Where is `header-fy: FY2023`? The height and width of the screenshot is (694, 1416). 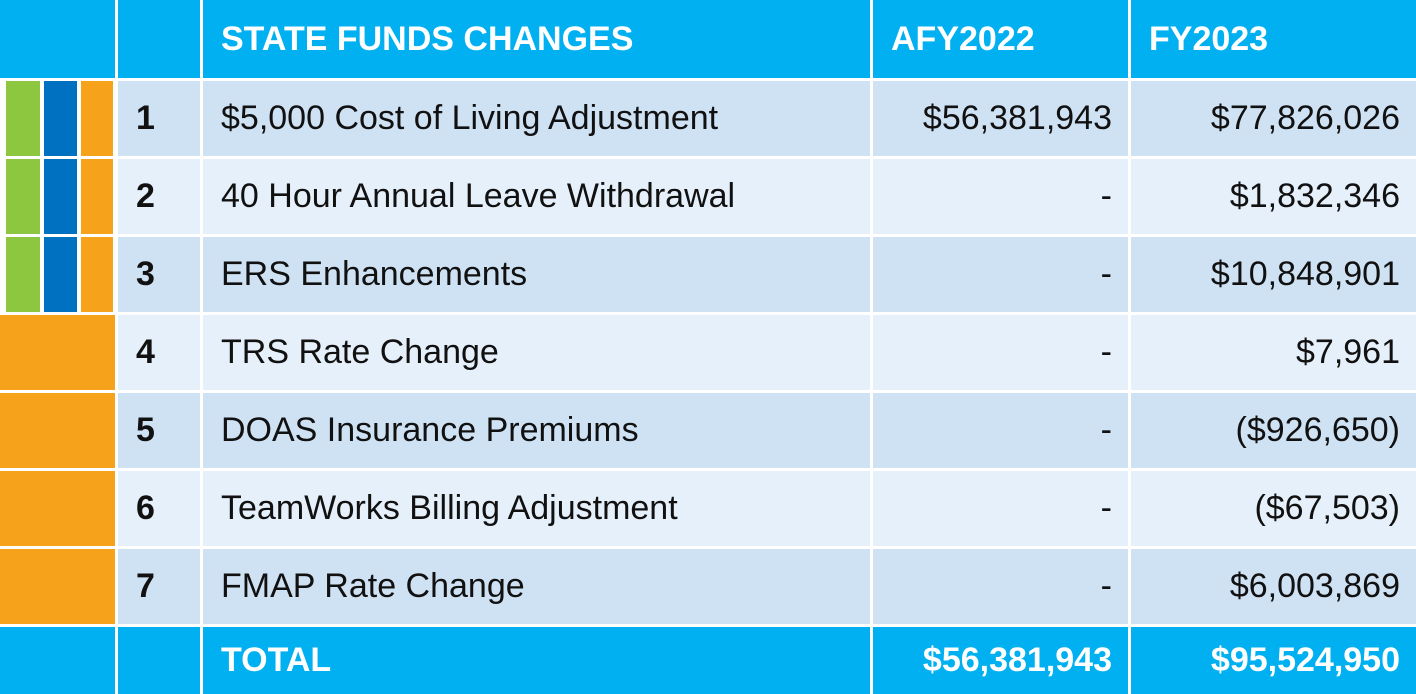
header-fy: FY2023 is located at coordinates (1273, 39).